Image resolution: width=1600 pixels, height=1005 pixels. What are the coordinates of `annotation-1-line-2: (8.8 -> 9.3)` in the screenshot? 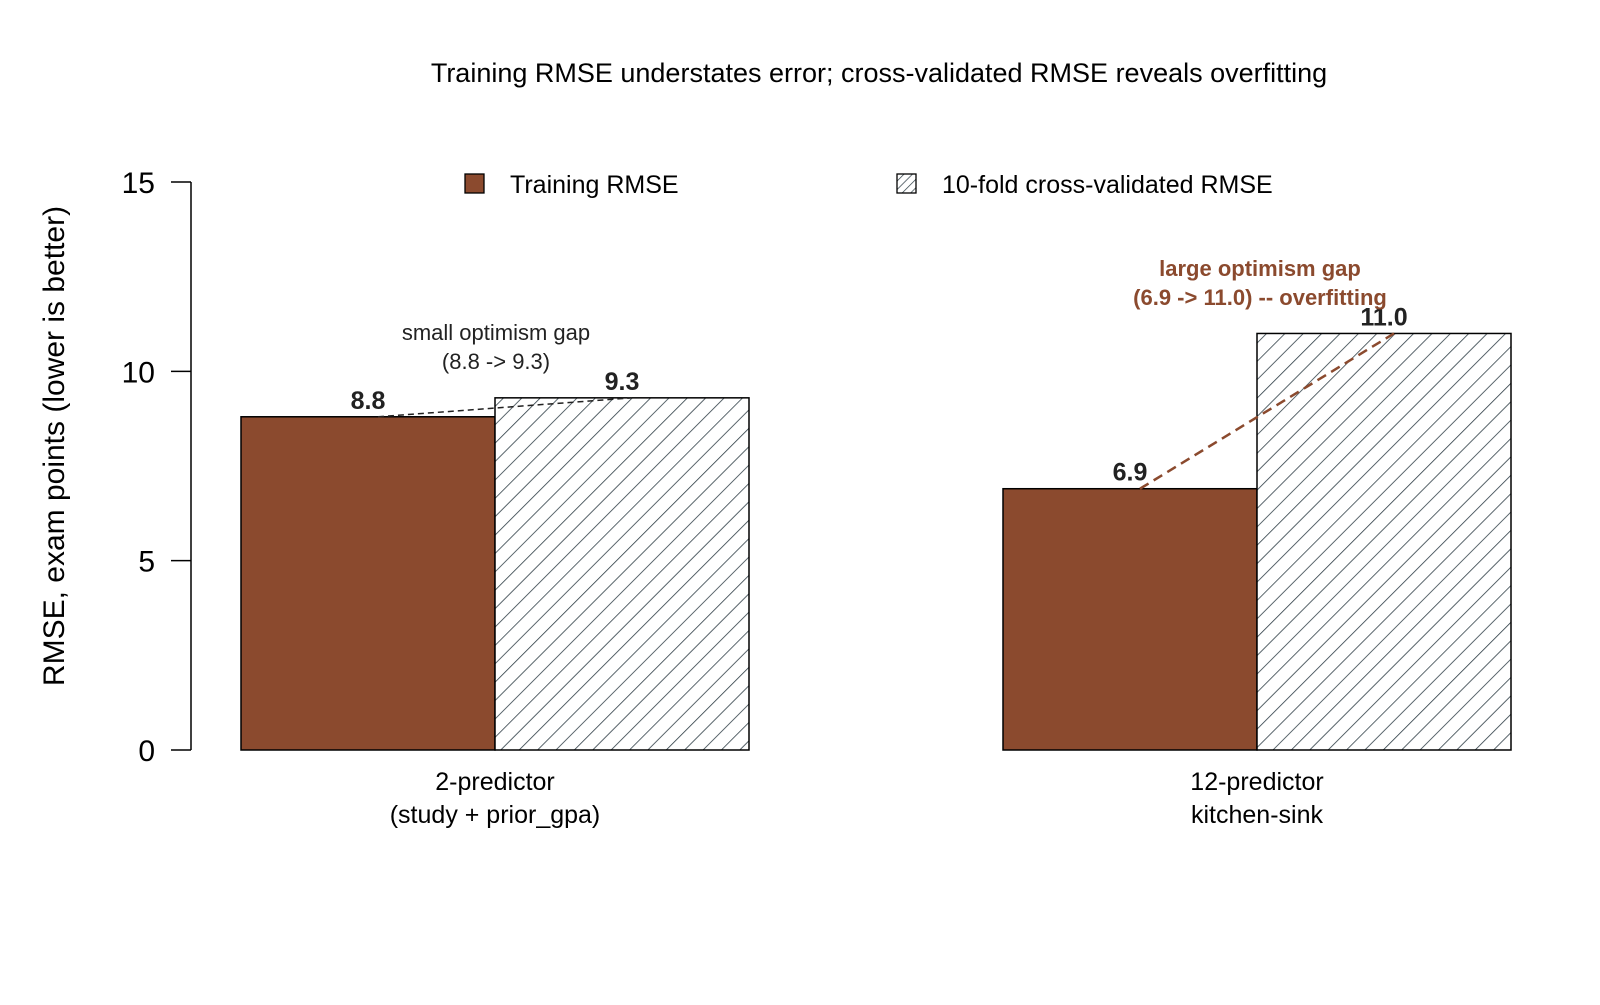 It's located at (496, 361).